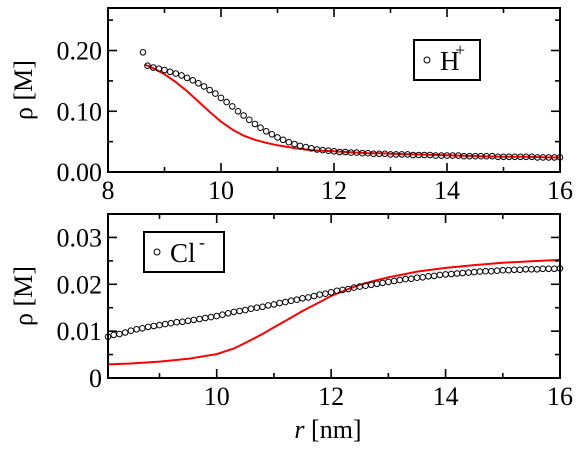  Describe the element at coordinates (80, 111) in the screenshot. I see `y-tick-label: 0.10` at that location.